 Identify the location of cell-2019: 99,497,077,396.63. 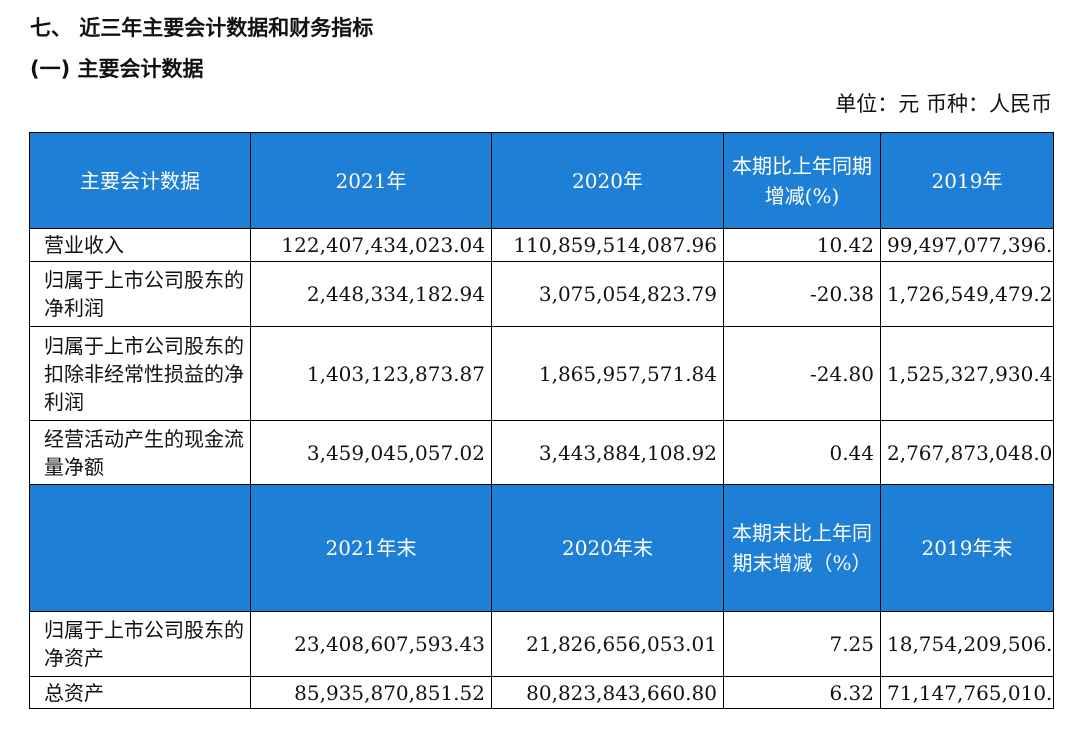
(967, 245).